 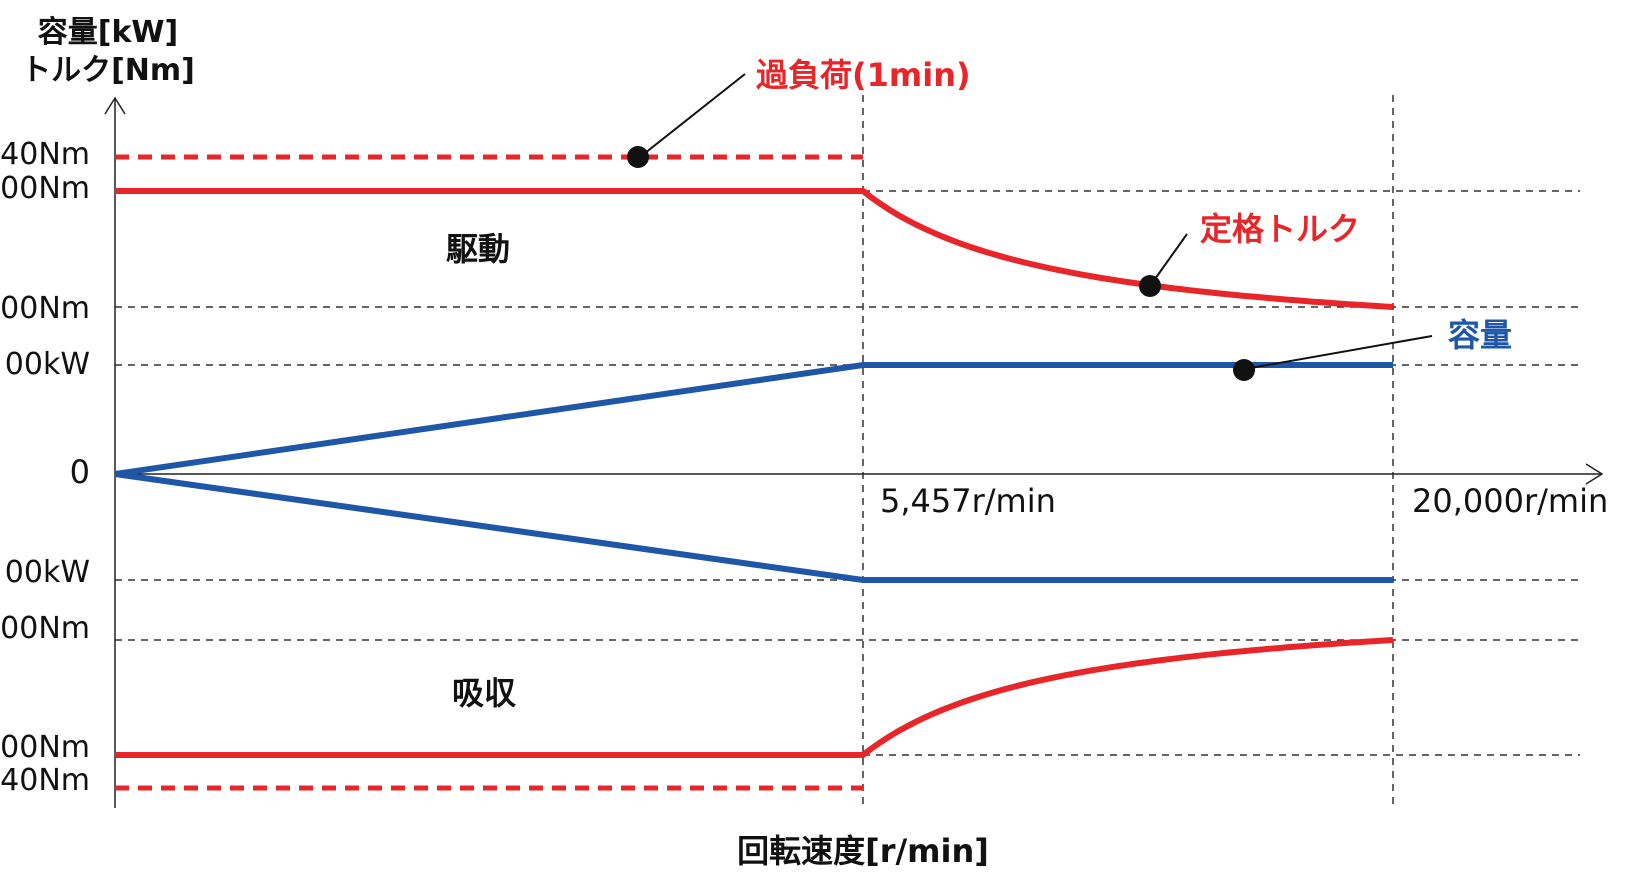 What do you see at coordinates (754, 249) in the screenshot?
I see `series-rated-torque-drive` at bounding box center [754, 249].